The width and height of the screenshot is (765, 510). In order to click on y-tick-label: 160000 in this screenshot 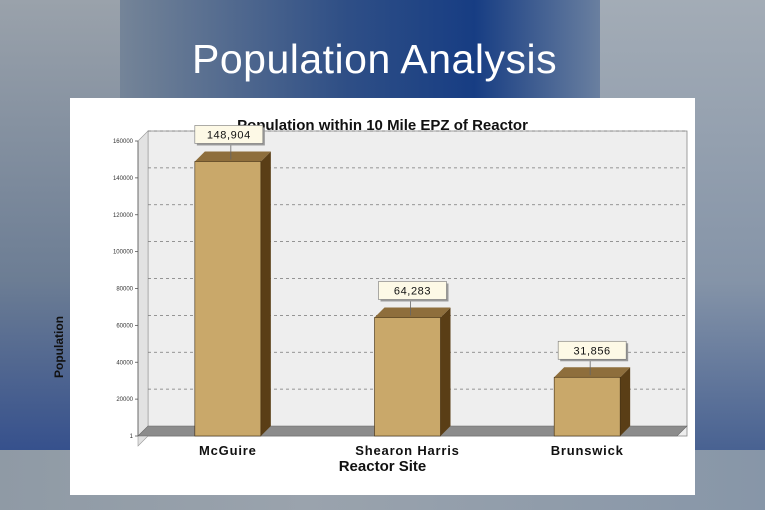, I will do `click(123, 142)`.